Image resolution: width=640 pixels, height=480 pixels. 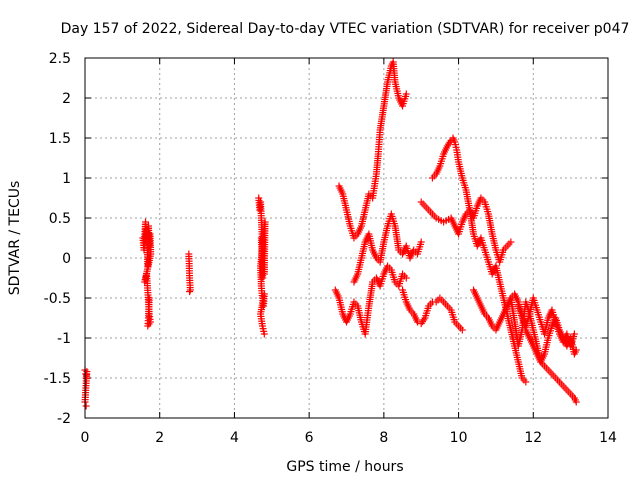 I want to click on x-tick-label: 0, so click(x=85, y=438).